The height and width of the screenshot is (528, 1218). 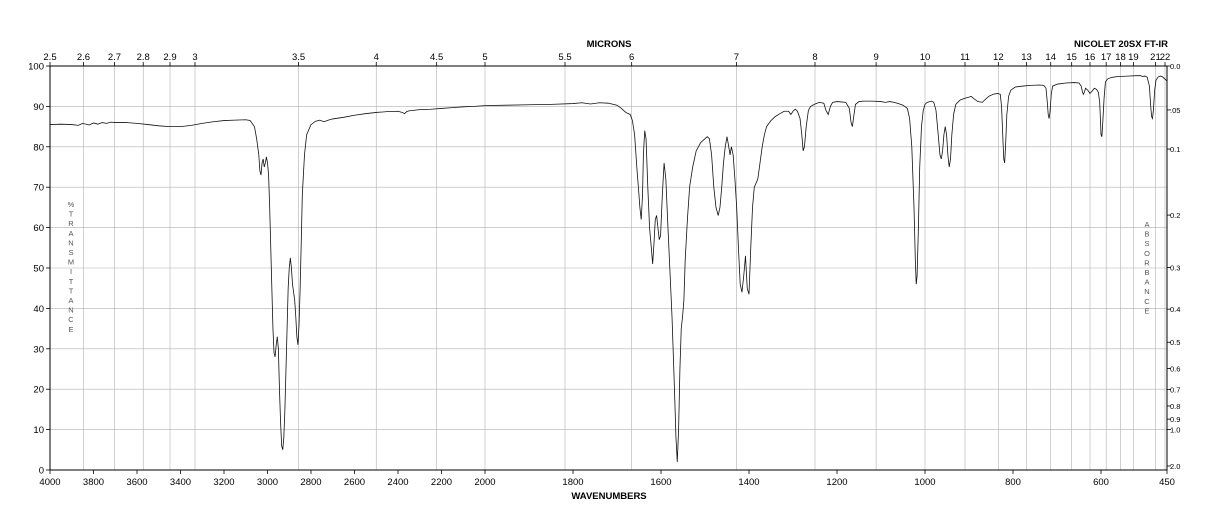 What do you see at coordinates (1146, 243) in the screenshot?
I see `absorbance-label-letter: S` at bounding box center [1146, 243].